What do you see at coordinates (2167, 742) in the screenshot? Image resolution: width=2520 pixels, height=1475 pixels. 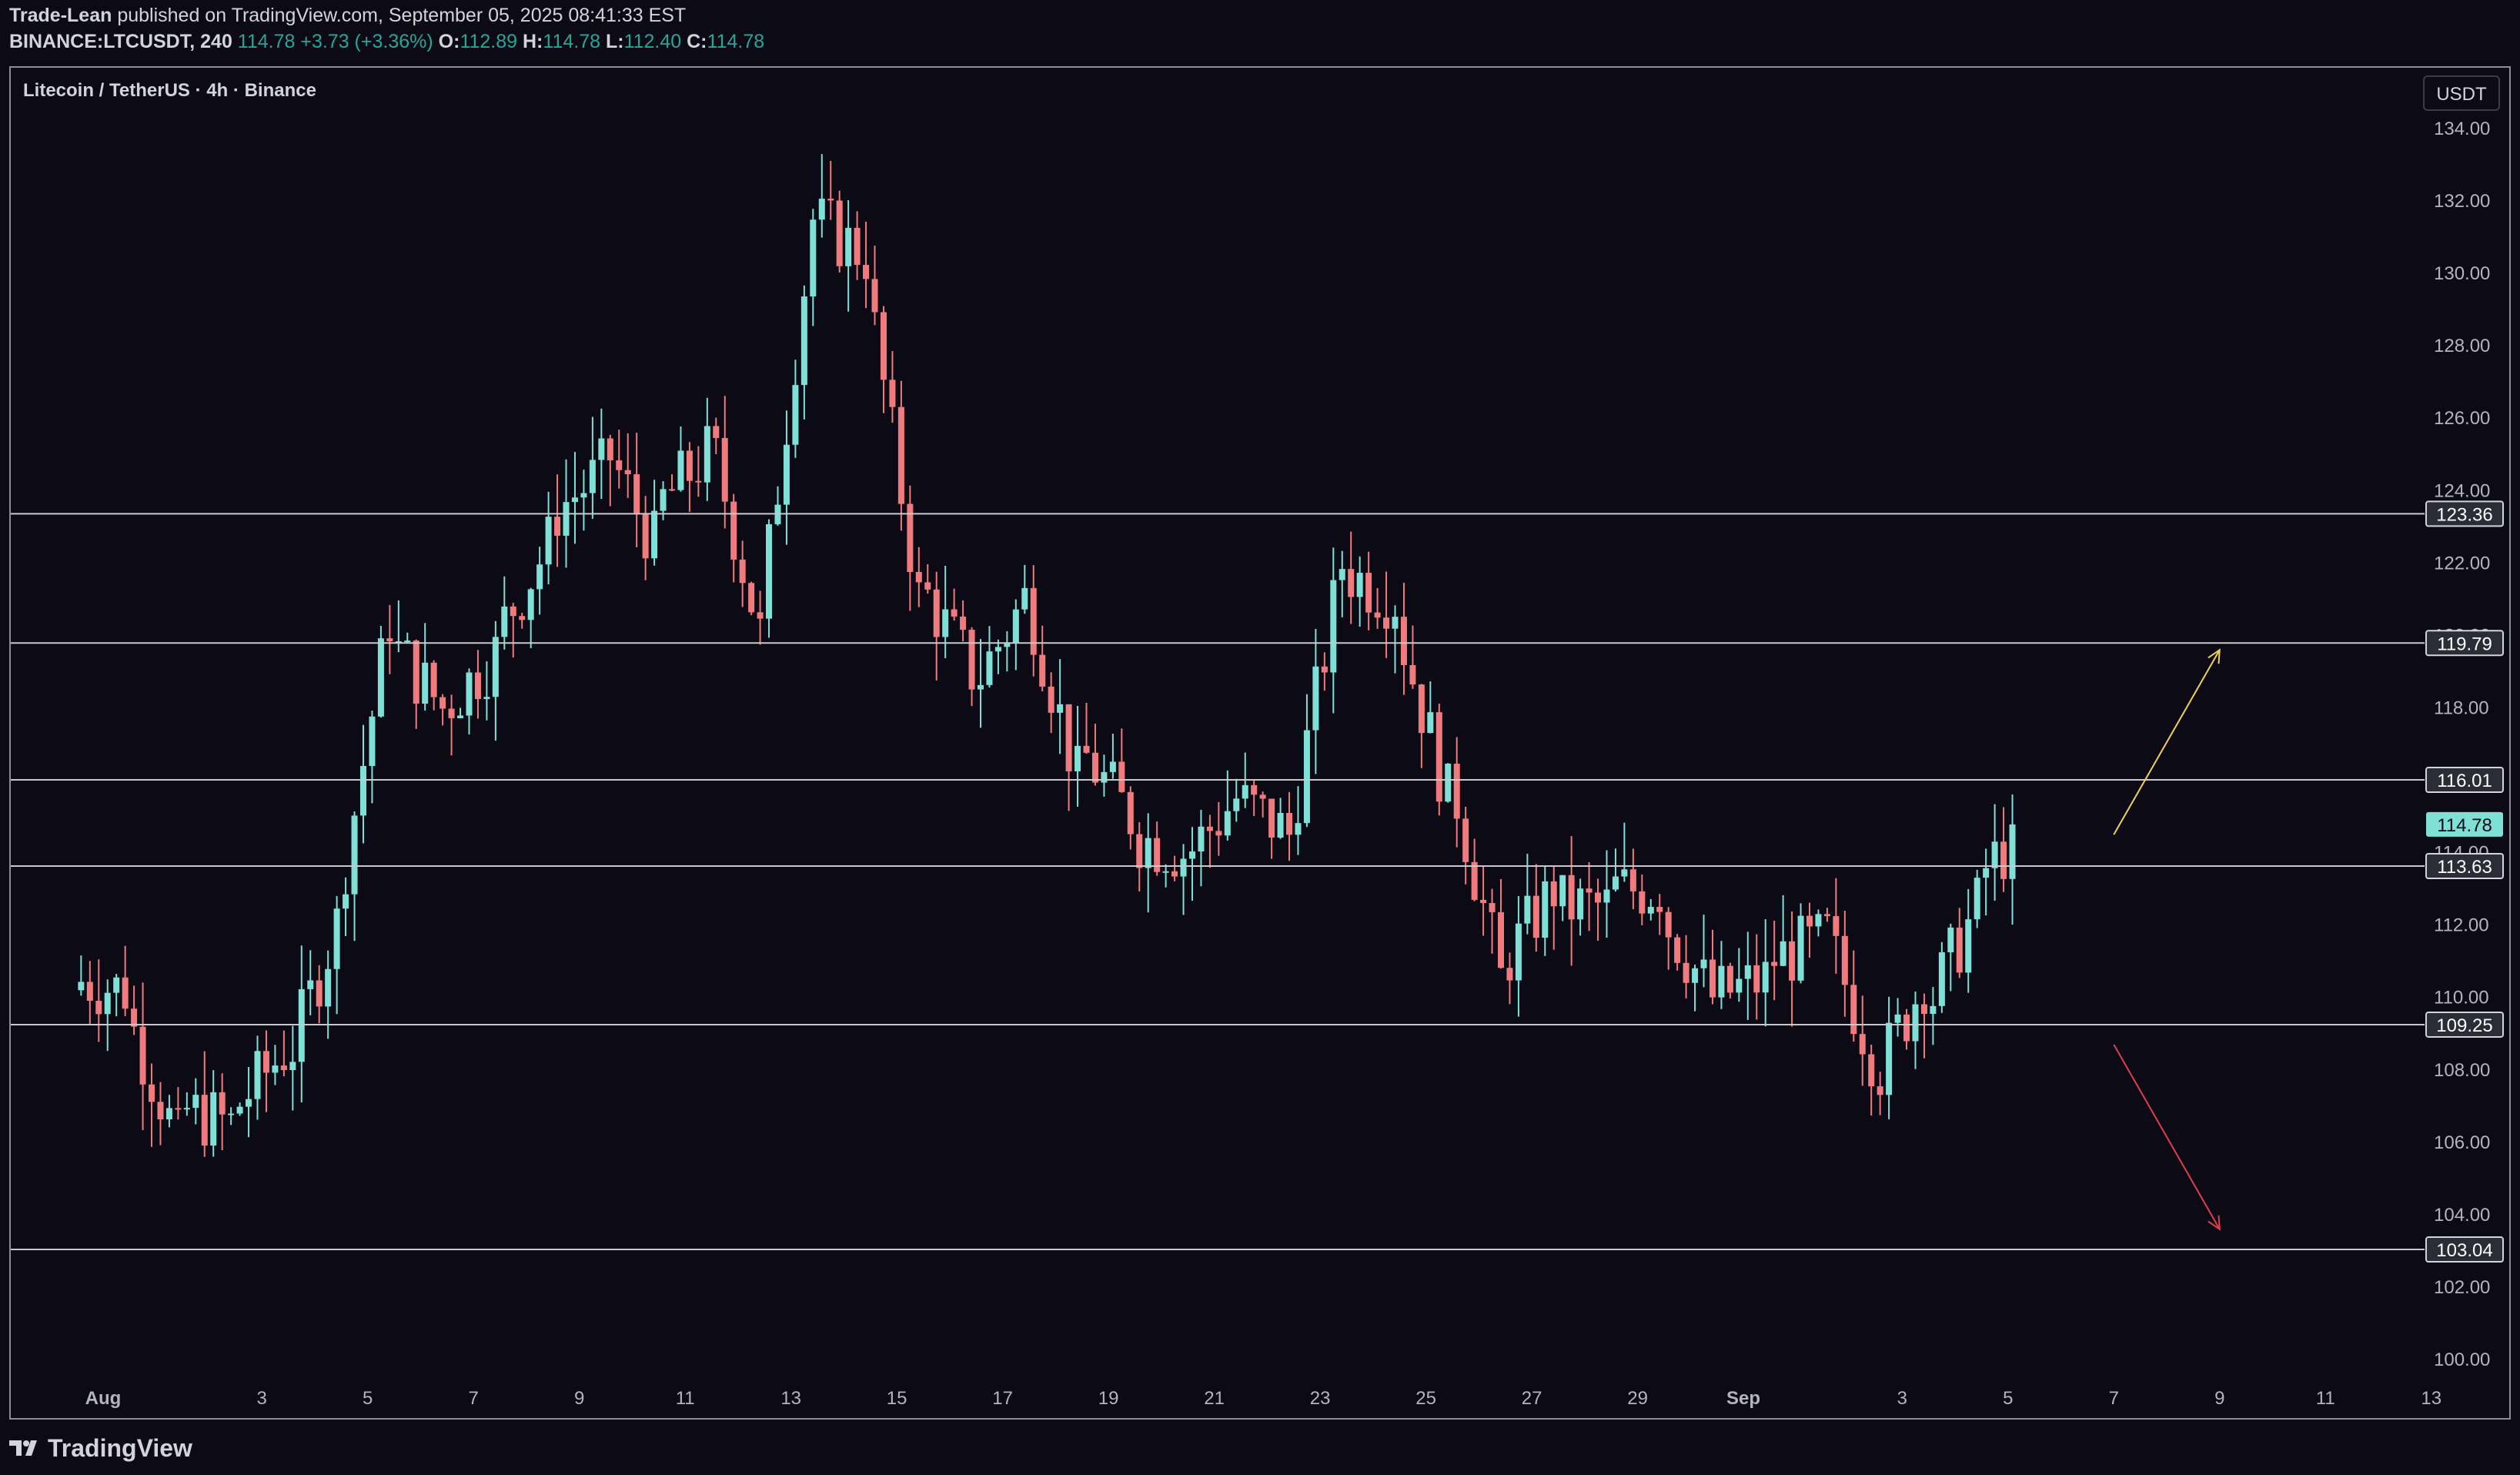 I see `trend-arrow-up` at bounding box center [2167, 742].